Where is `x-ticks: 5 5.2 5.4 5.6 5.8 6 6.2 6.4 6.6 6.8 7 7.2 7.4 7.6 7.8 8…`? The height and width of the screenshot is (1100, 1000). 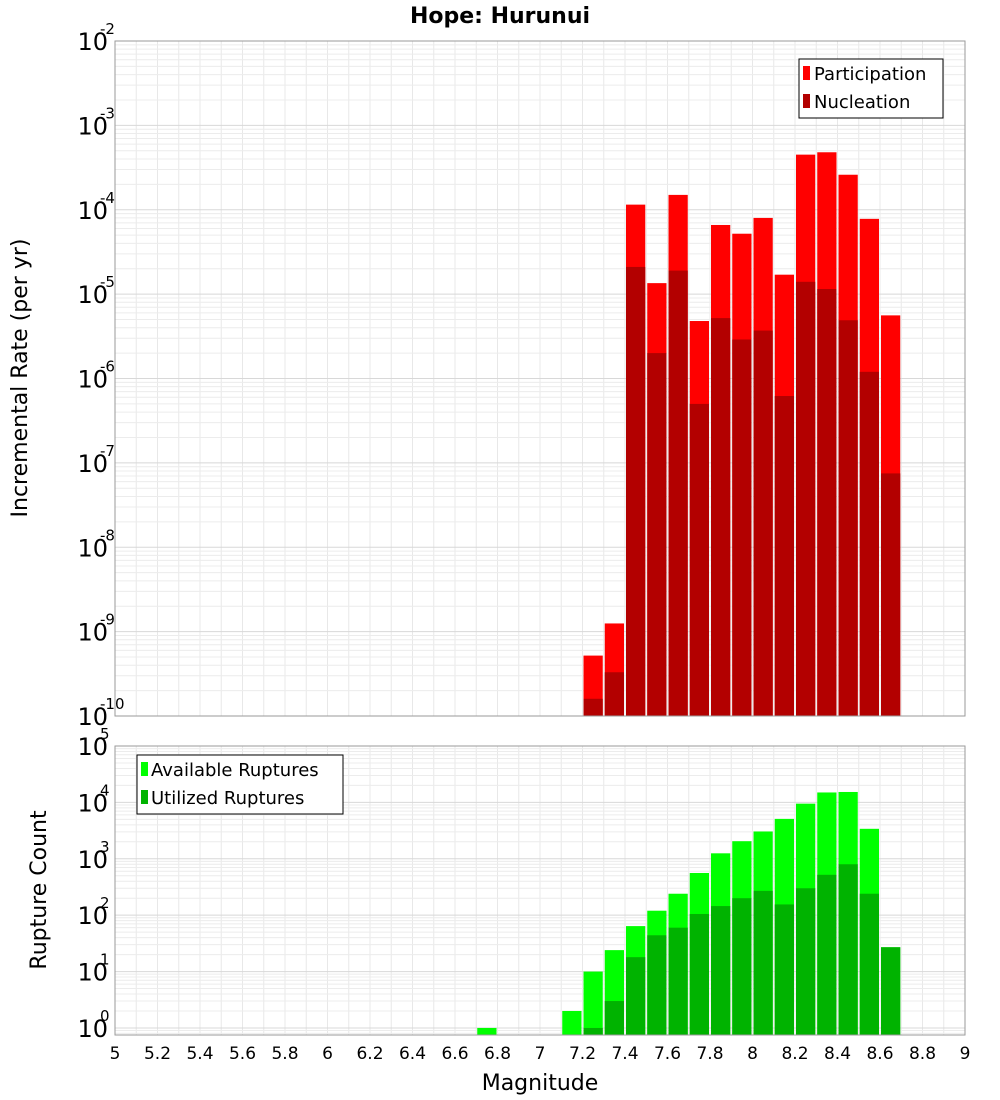
x-ticks: 5 5.2 5.4 5.6 5.8 6 6.2 6.4 6.6 6.8 7 7.2 7.4 7.6 7.8 8… is located at coordinates (540, 1054).